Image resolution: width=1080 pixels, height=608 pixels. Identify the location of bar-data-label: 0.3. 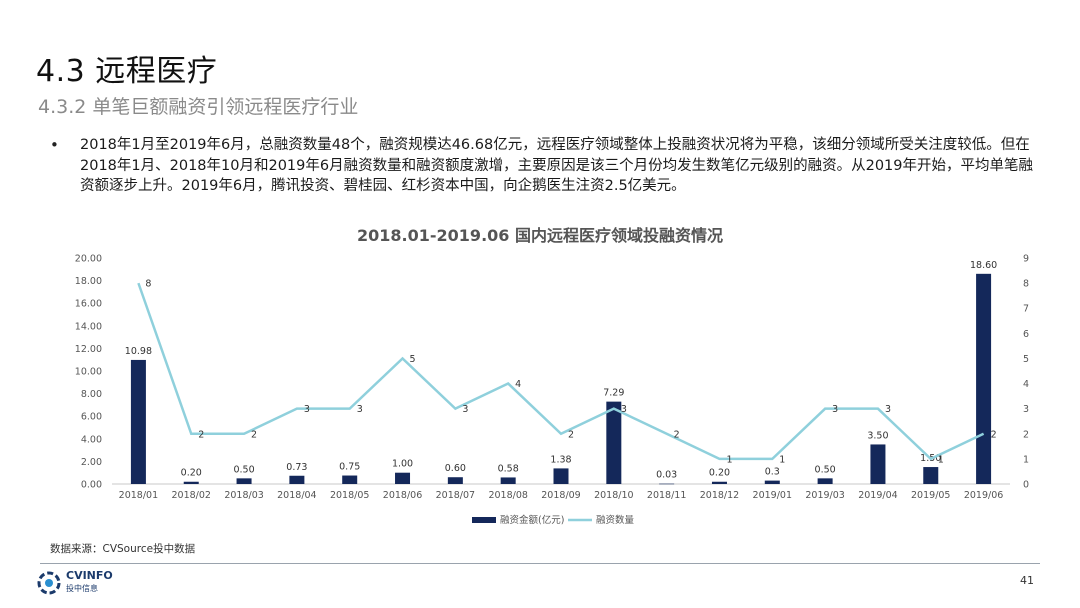
(772, 472).